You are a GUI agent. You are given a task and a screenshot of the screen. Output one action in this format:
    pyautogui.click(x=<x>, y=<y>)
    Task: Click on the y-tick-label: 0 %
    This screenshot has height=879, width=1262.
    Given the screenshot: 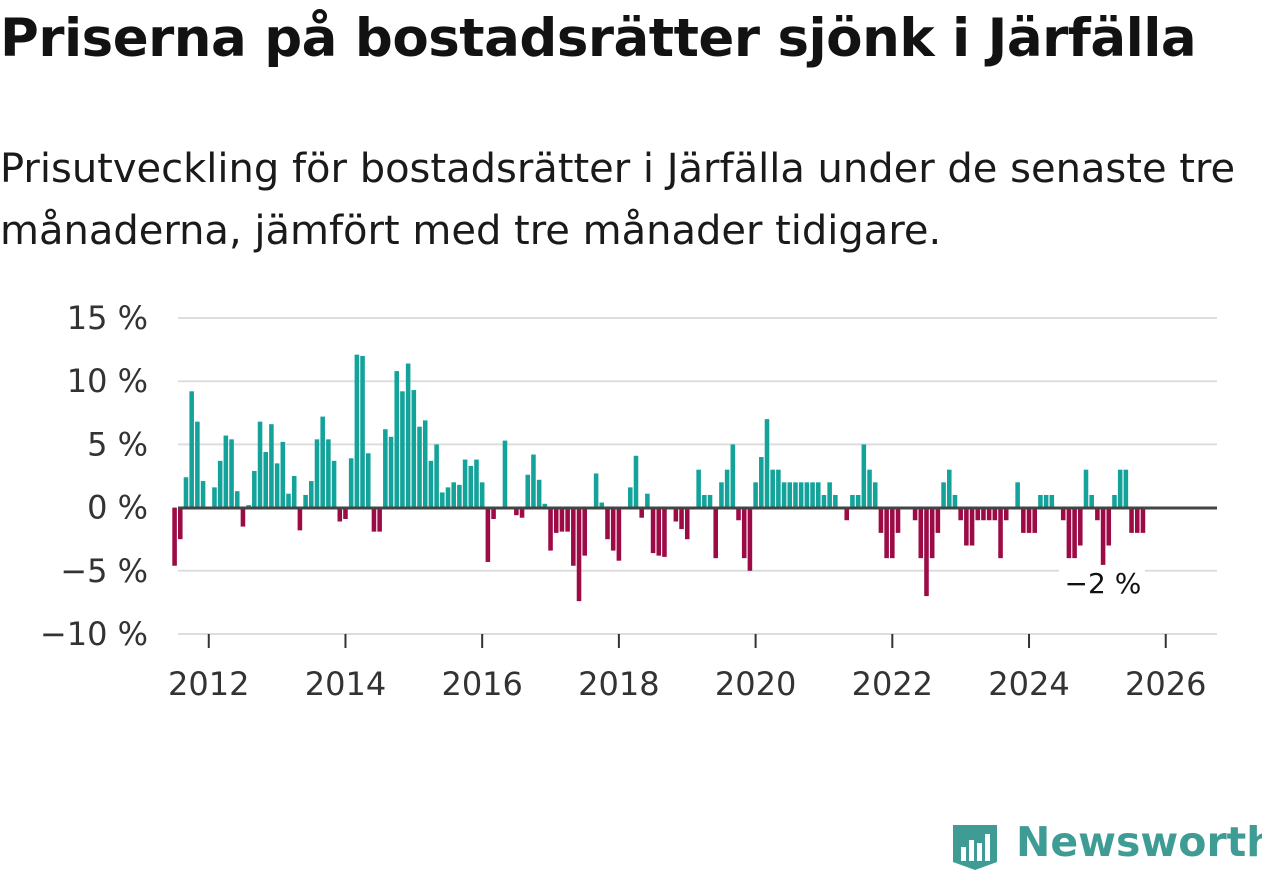 What is the action you would take?
    pyautogui.click(x=117, y=508)
    